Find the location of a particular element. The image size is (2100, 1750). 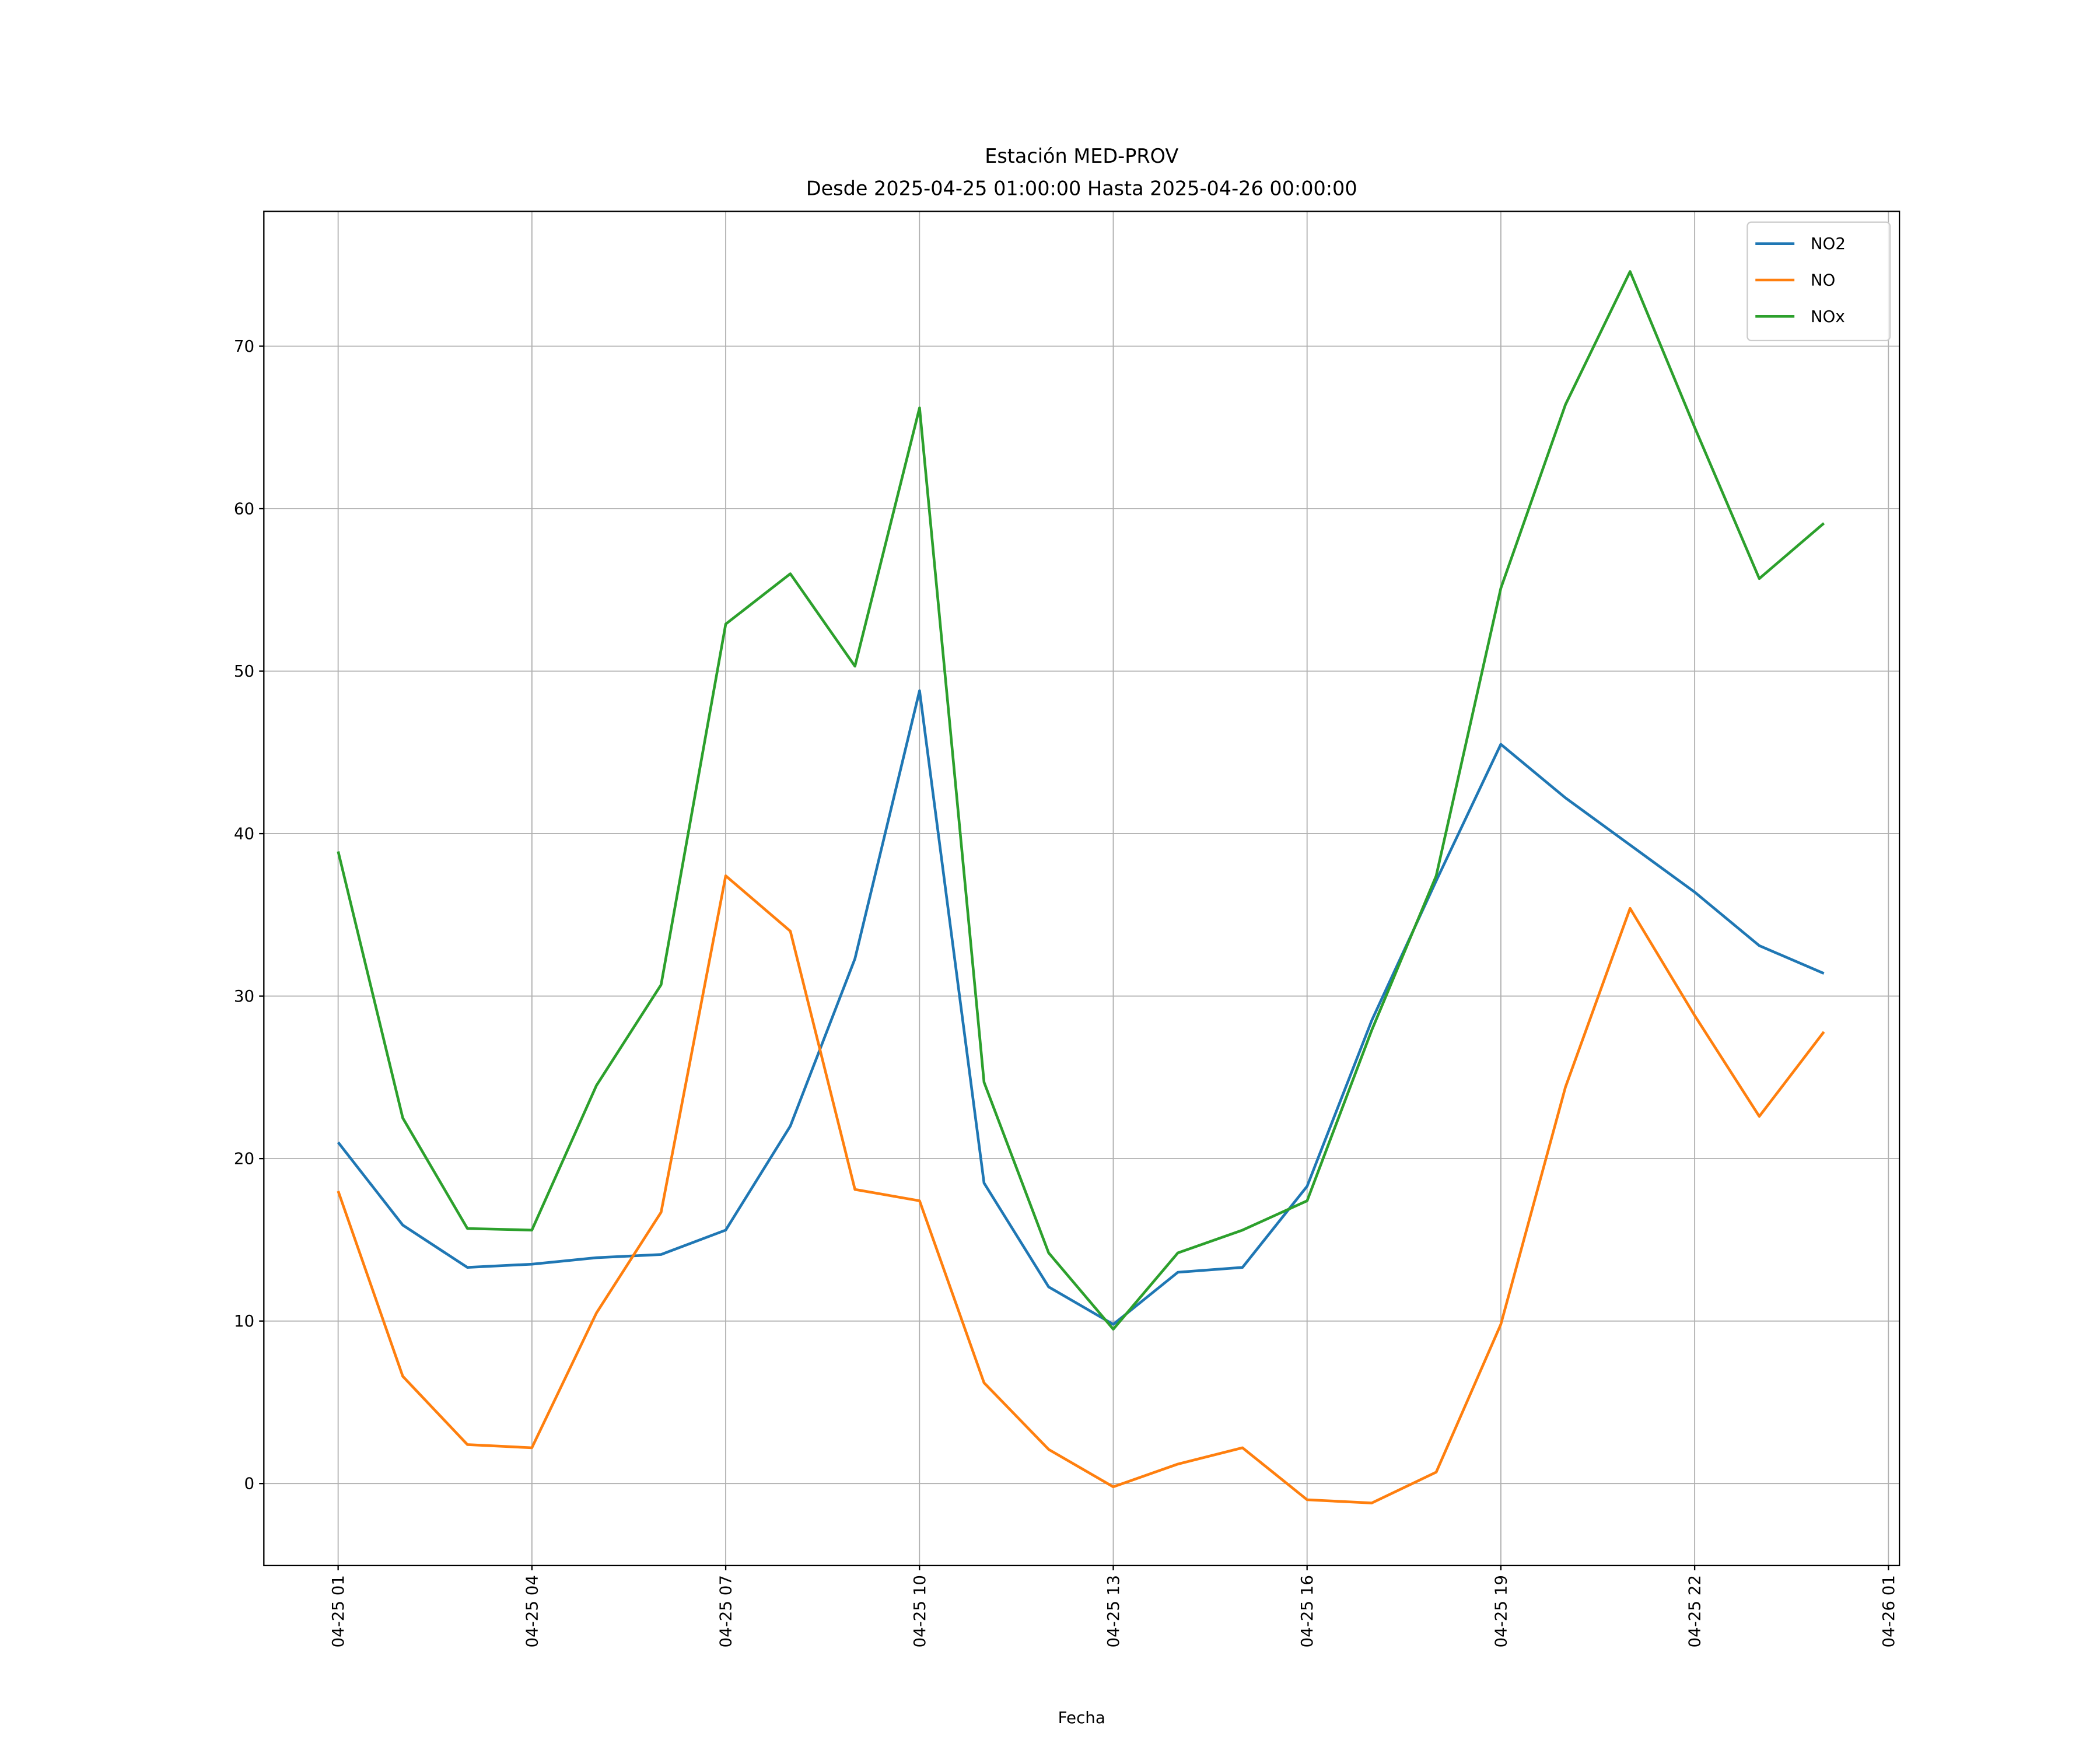

legend: NO2 NO NOx is located at coordinates (1818, 281).